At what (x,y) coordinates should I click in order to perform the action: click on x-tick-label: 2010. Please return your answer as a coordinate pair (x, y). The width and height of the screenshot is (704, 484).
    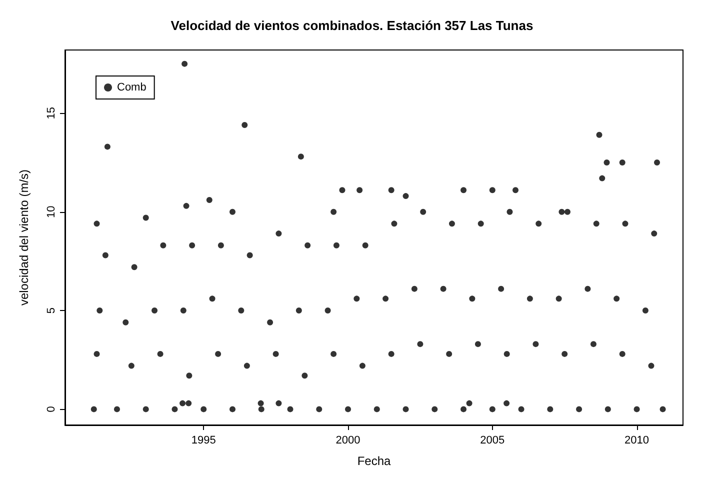
    Looking at the image, I should click on (637, 440).